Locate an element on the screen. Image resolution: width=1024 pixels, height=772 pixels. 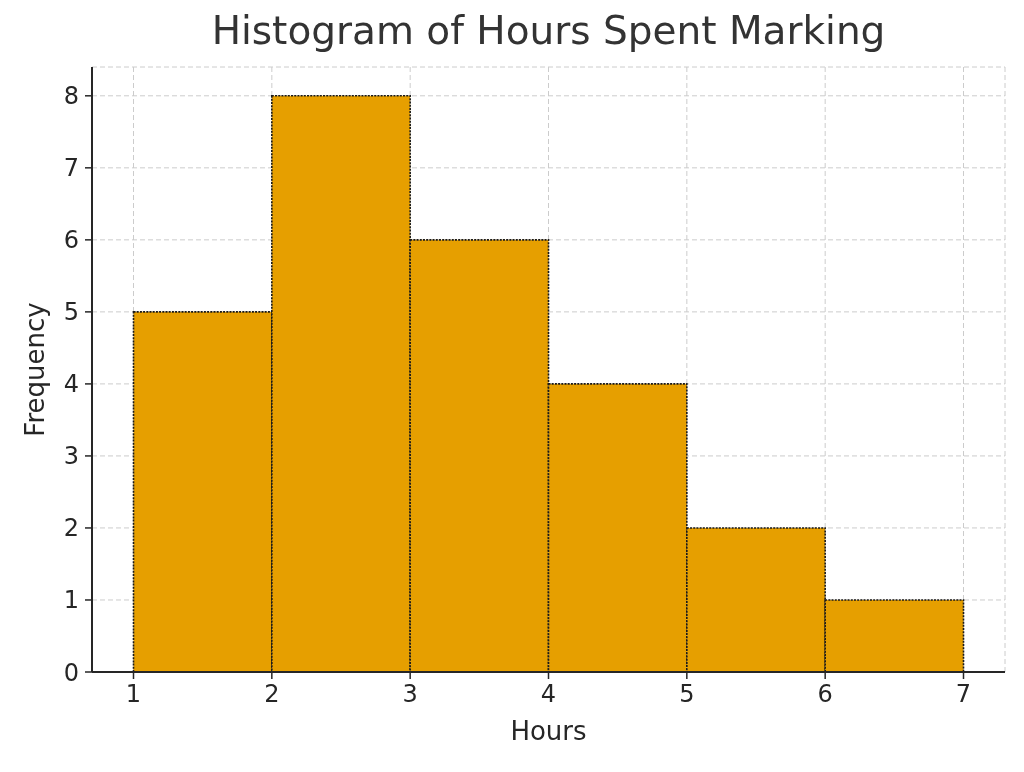
y-tick-label: 8 is located at coordinates (71, 96).